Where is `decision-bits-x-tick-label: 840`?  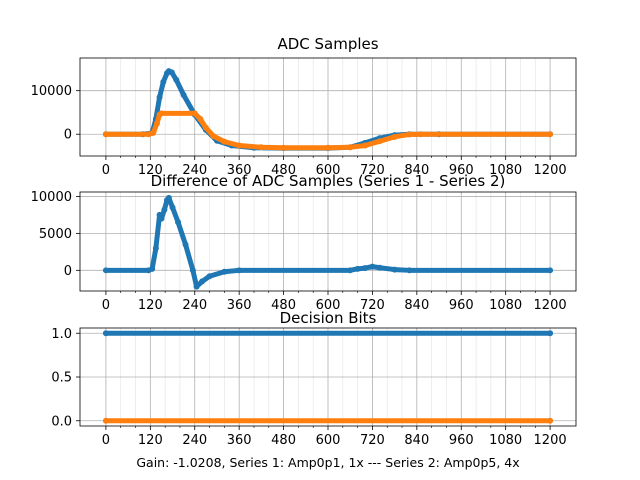
decision-bits-x-tick-label: 840 is located at coordinates (416, 440).